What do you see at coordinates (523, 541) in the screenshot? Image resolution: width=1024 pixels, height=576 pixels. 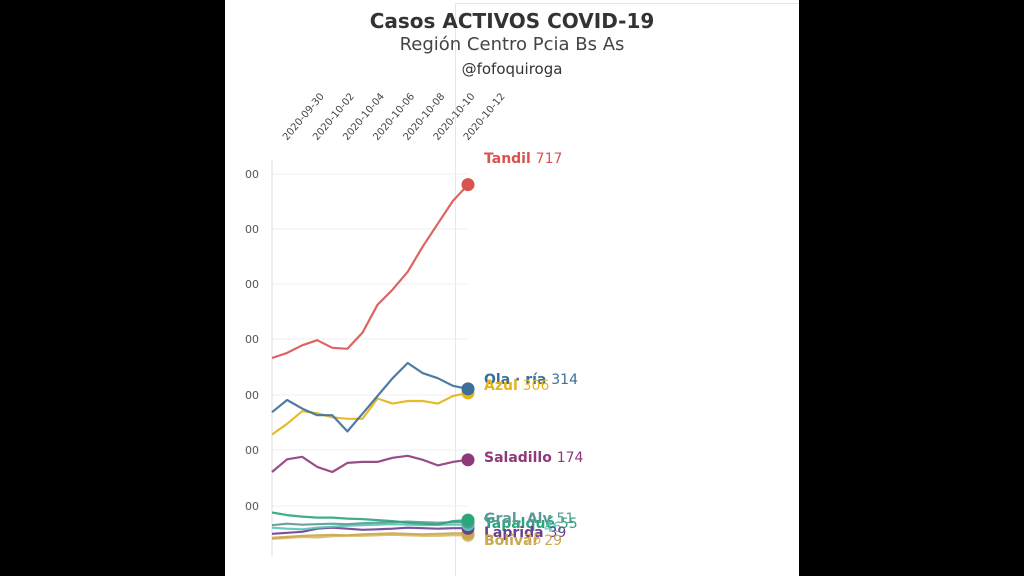 I see `series-end-label: Bolívar 29` at bounding box center [523, 541].